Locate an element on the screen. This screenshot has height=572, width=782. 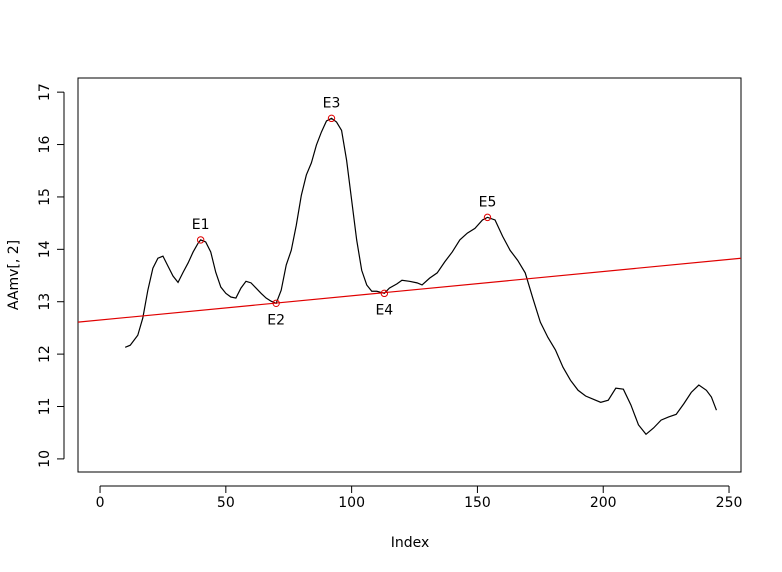
x-tick-label: 50 is located at coordinates (226, 503).